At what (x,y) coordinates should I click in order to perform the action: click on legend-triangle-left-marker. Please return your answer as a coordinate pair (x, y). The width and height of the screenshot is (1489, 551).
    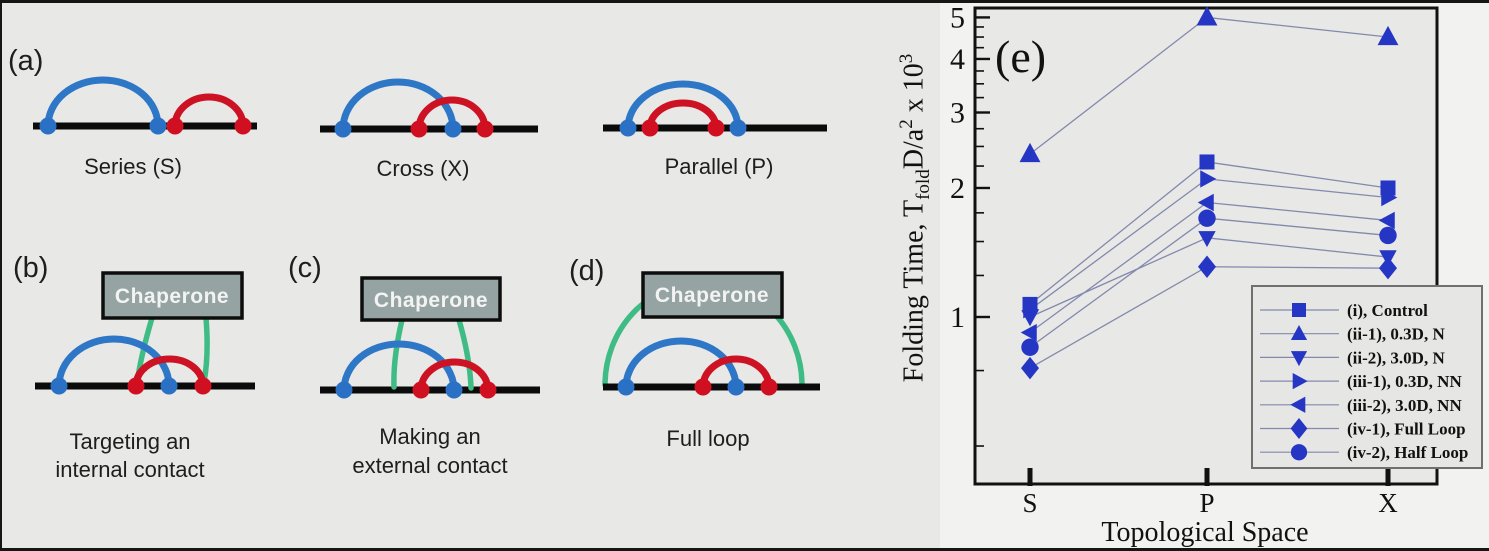
    Looking at the image, I should click on (1298, 404).